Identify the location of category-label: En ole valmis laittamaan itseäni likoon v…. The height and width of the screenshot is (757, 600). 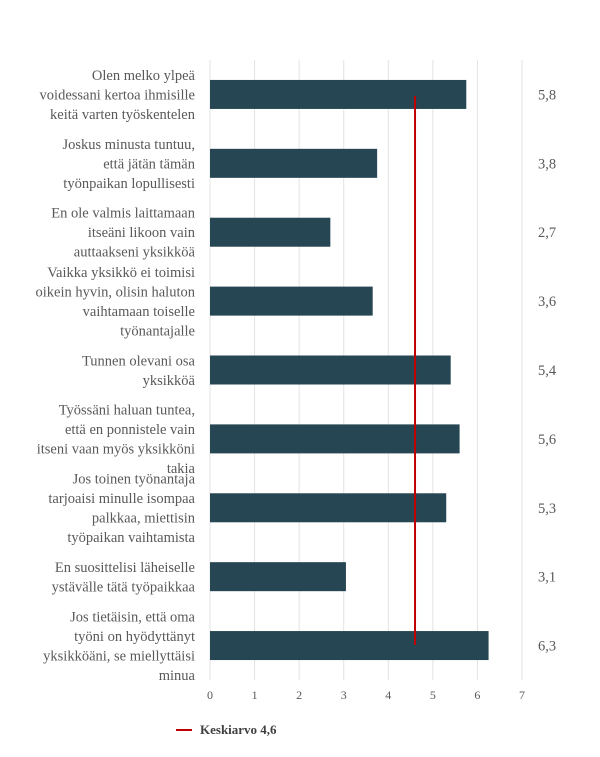
(123, 233).